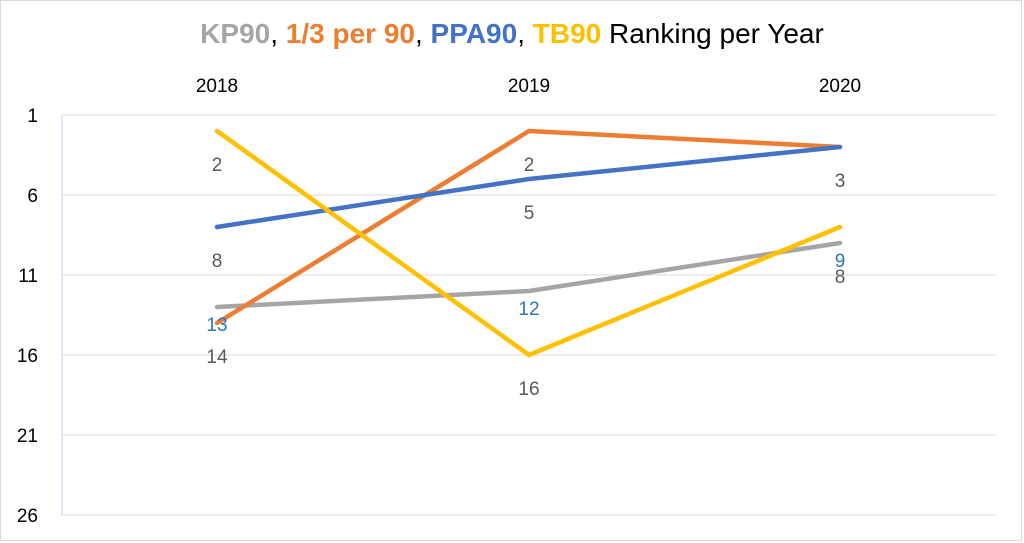  What do you see at coordinates (840, 261) in the screenshot?
I see `data-label-extra: 9` at bounding box center [840, 261].